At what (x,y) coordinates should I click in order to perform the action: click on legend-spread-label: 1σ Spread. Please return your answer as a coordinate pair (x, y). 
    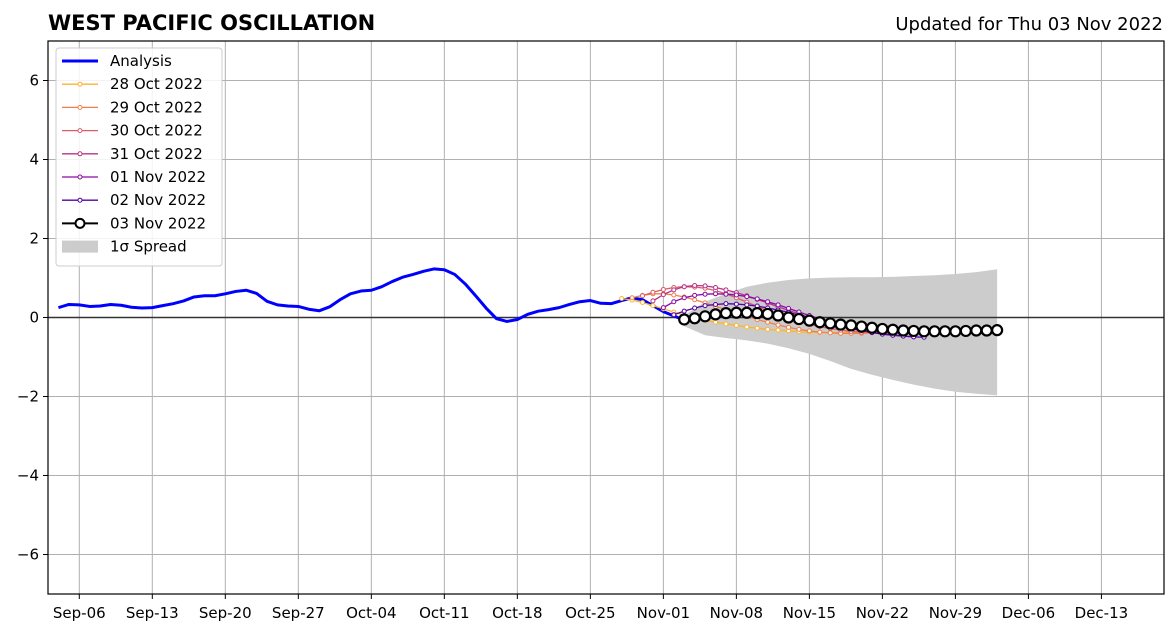
    Looking at the image, I should click on (148, 247).